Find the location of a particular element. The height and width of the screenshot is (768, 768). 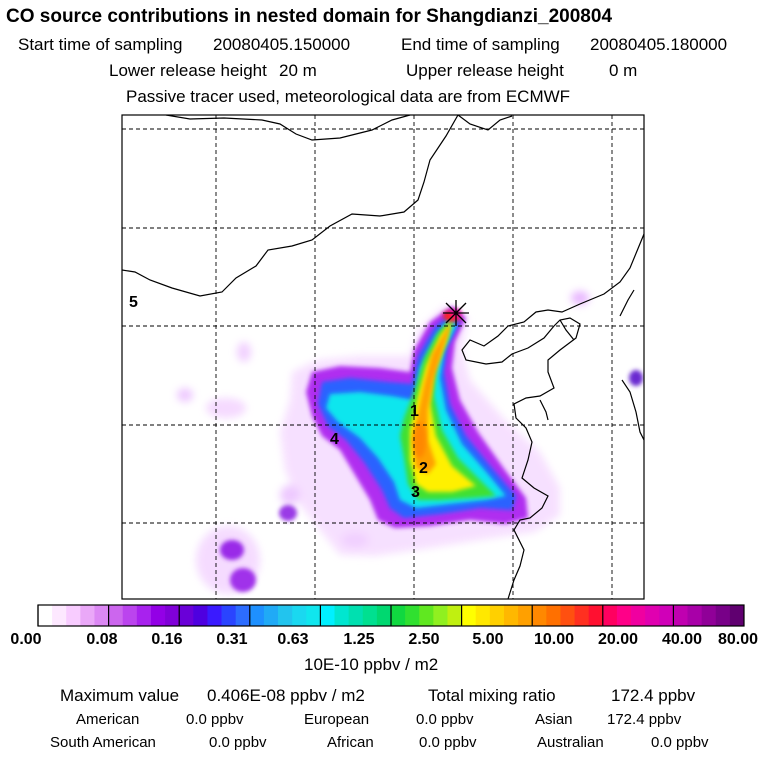

australian-label: Australian is located at coordinates (570, 742).